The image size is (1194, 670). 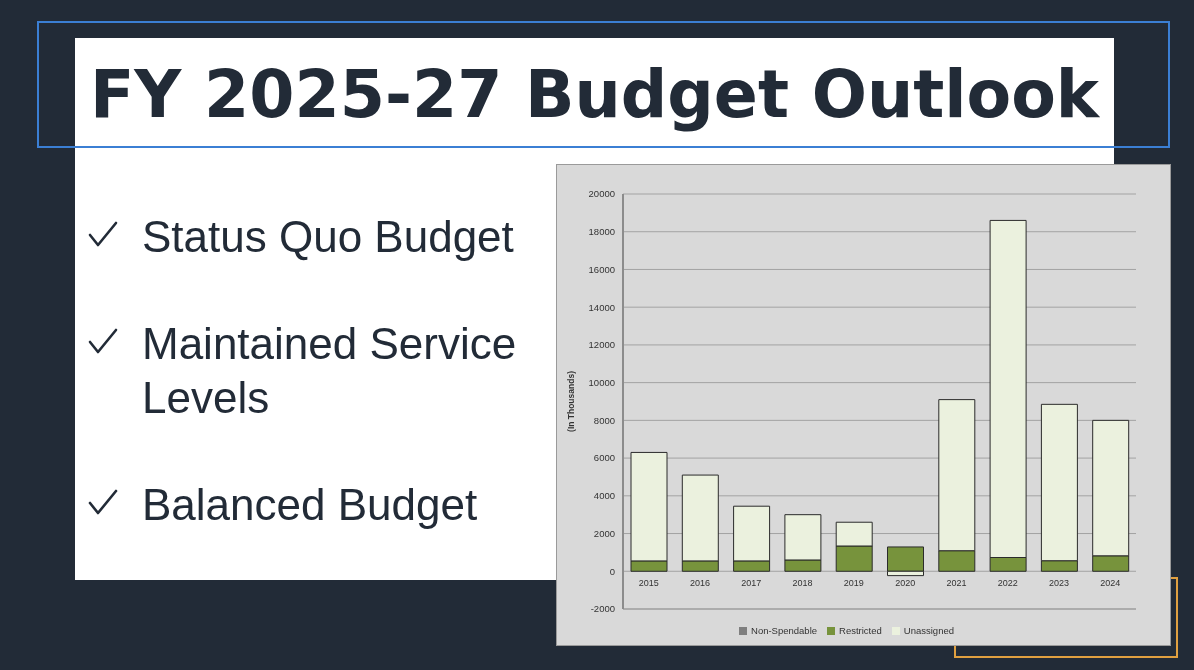 I want to click on text: Maintained Service Levels, so click(x=329, y=370).